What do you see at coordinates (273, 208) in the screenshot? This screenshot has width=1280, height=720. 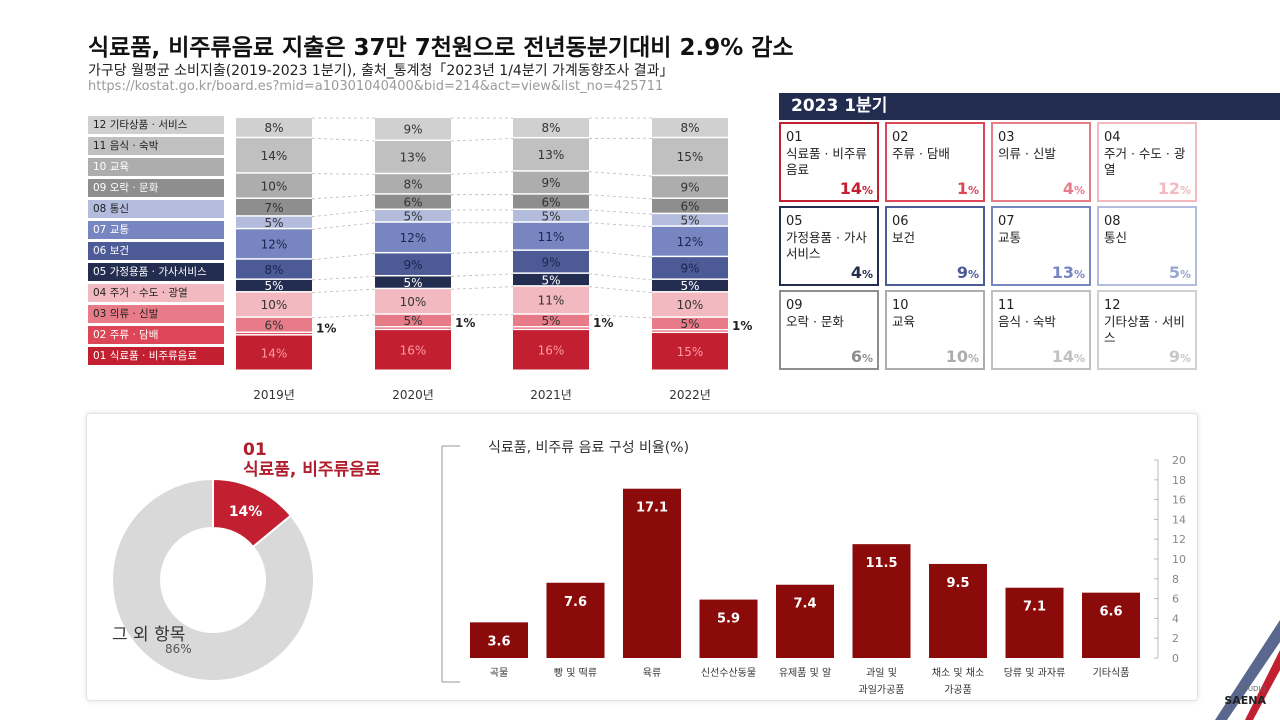 I see `stack-segment-label: 7%` at bounding box center [273, 208].